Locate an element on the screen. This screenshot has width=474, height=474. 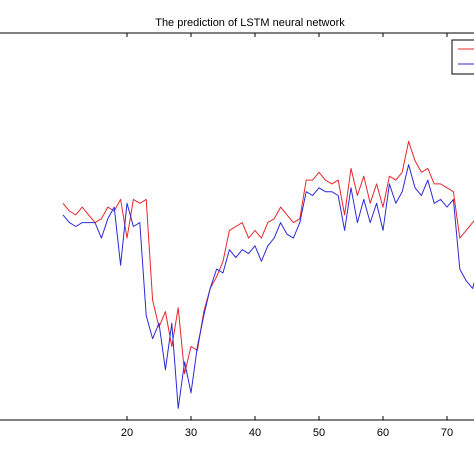
x-tick-label: 20 is located at coordinates (127, 433).